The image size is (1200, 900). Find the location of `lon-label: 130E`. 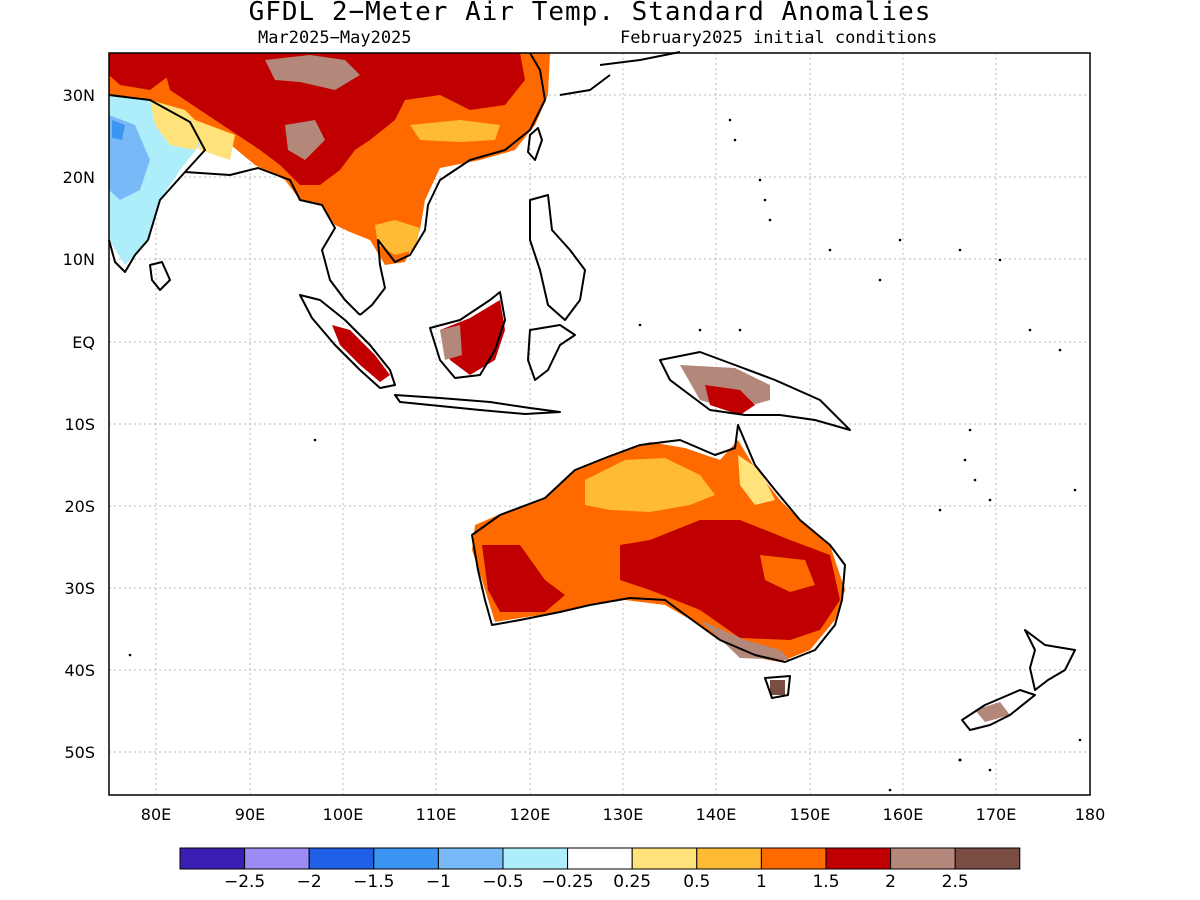

lon-label: 130E is located at coordinates (623, 814).